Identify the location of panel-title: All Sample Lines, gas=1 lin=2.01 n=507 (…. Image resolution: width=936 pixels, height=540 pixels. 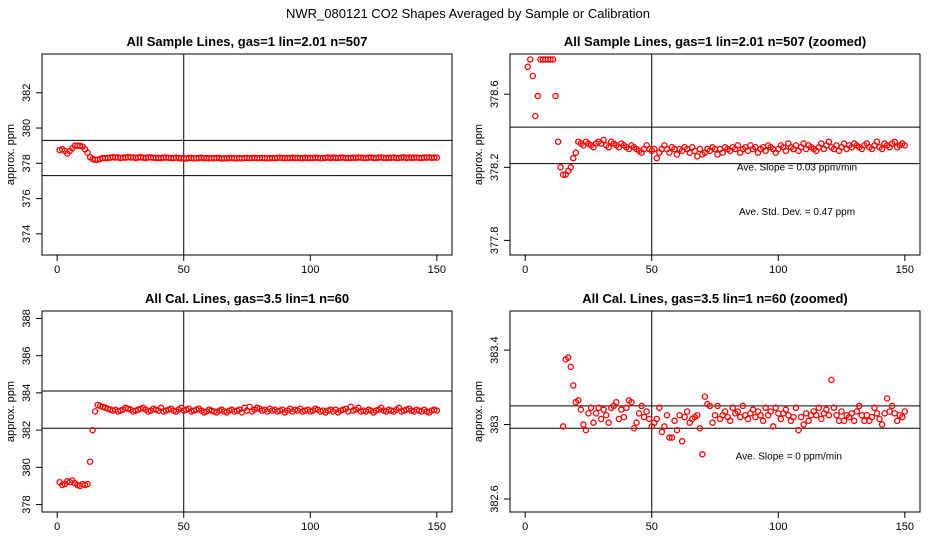
(715, 41).